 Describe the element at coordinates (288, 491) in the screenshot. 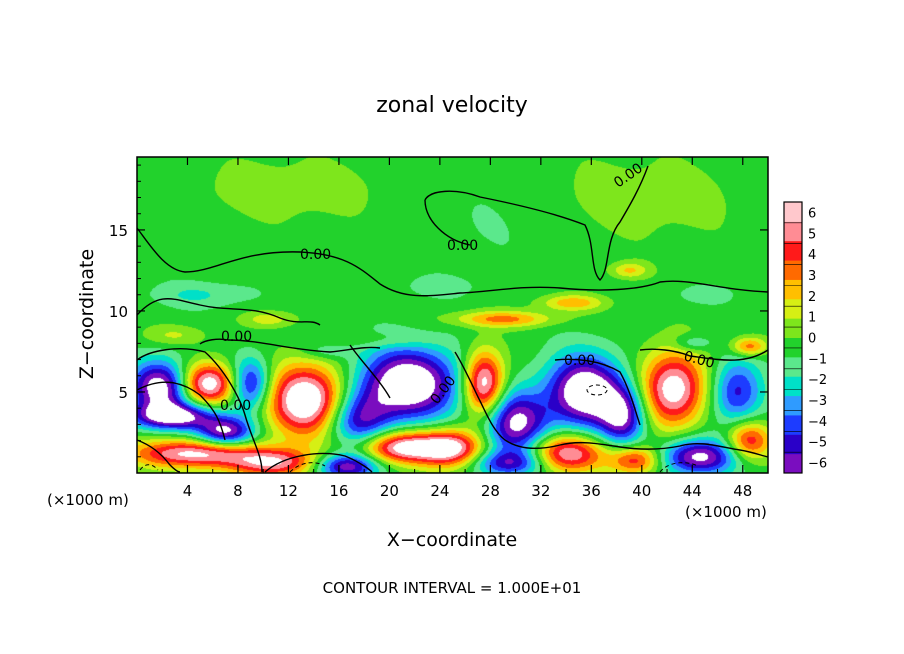

I see `x-tick-label: 12` at that location.